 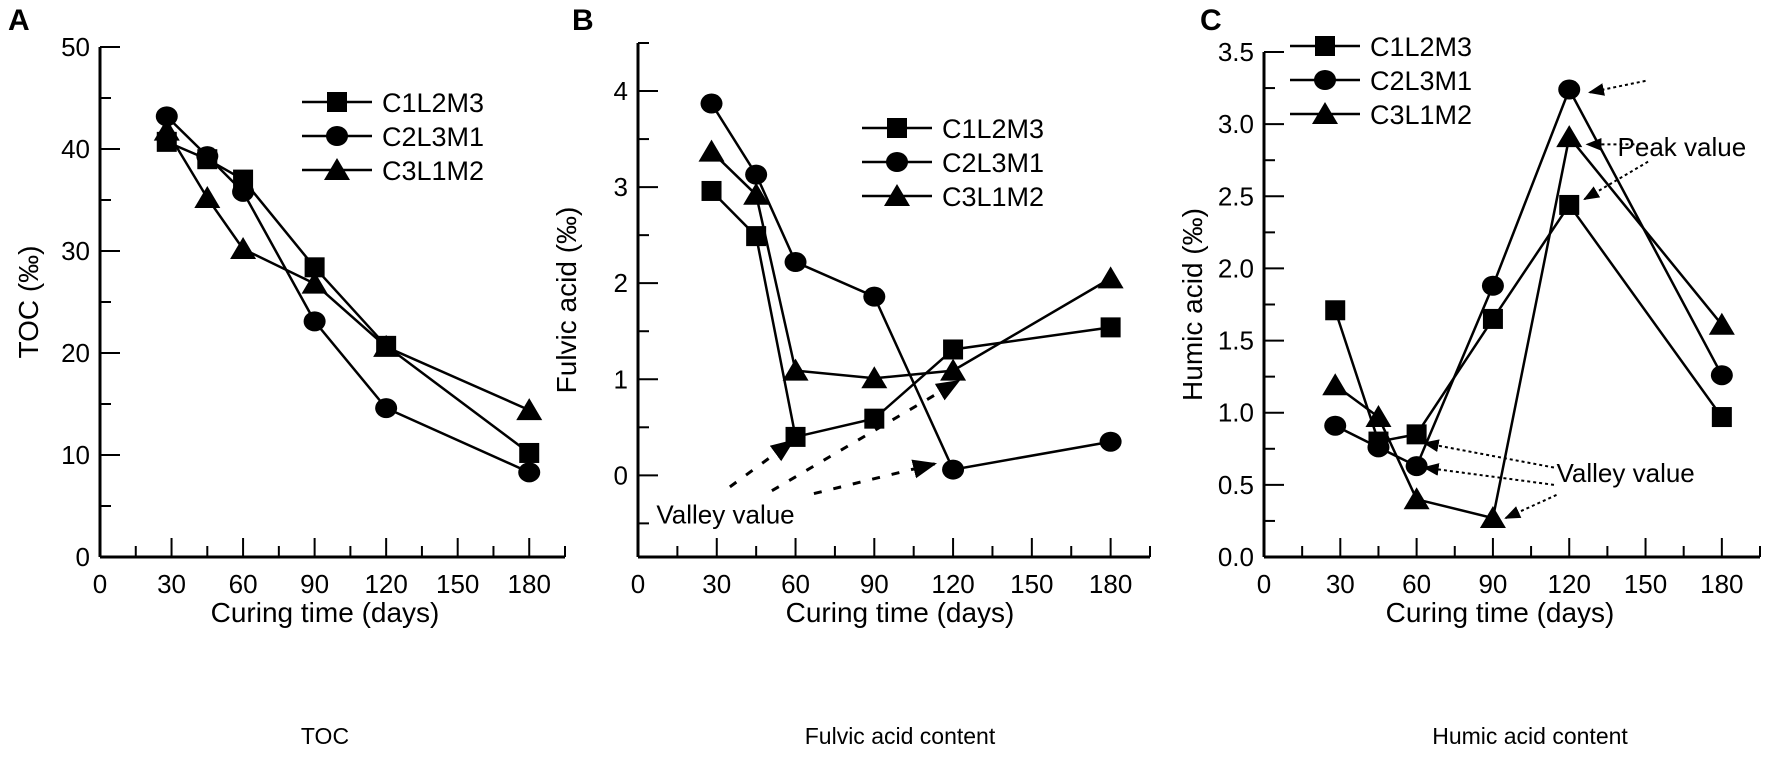 What do you see at coordinates (1236, 485) in the screenshot?
I see `y-tick-label: 0.5` at bounding box center [1236, 485].